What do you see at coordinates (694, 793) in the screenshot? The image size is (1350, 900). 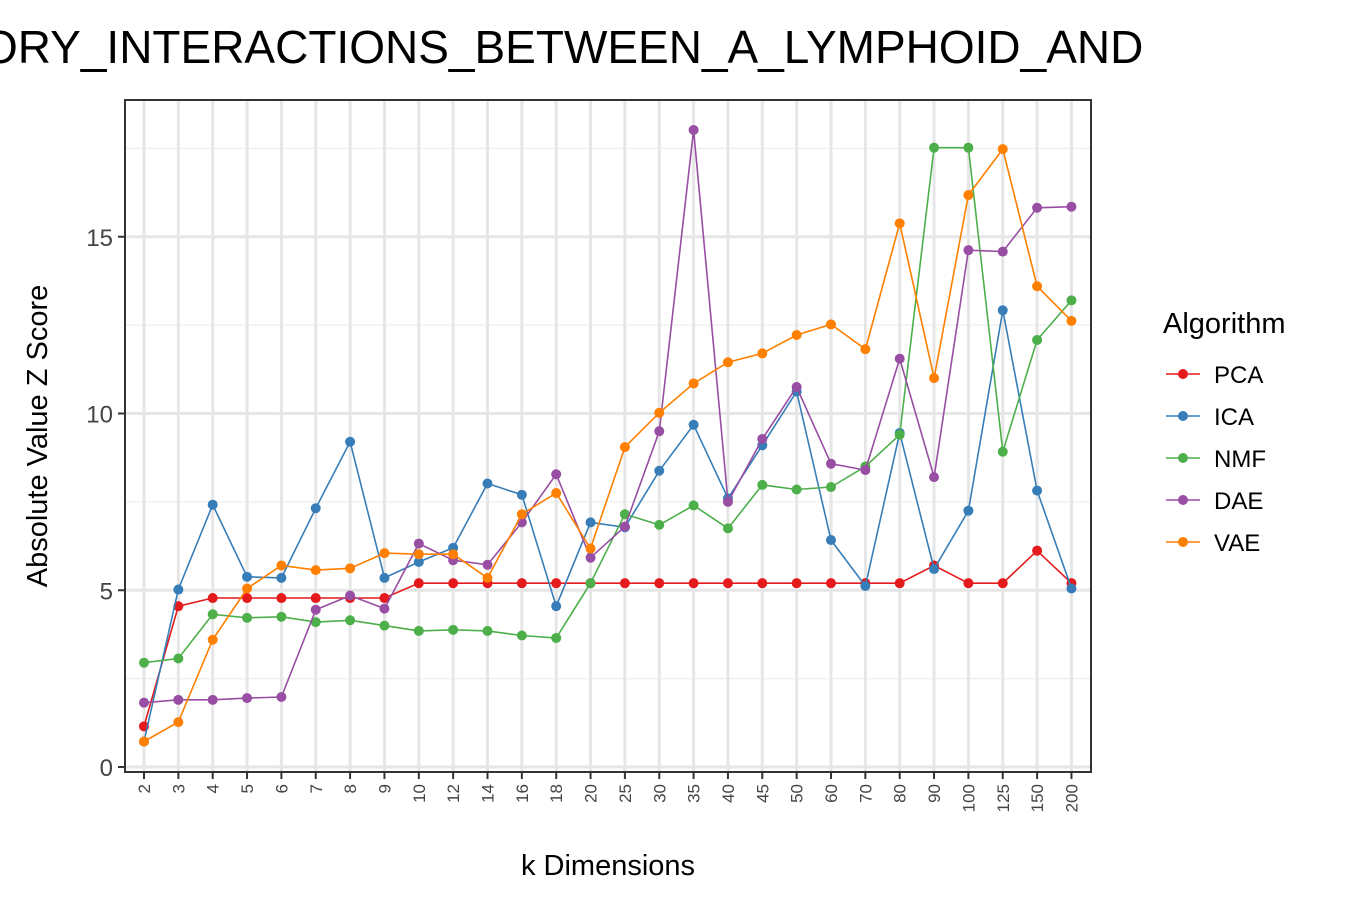 I see `x-tick-label: 35` at bounding box center [694, 793].